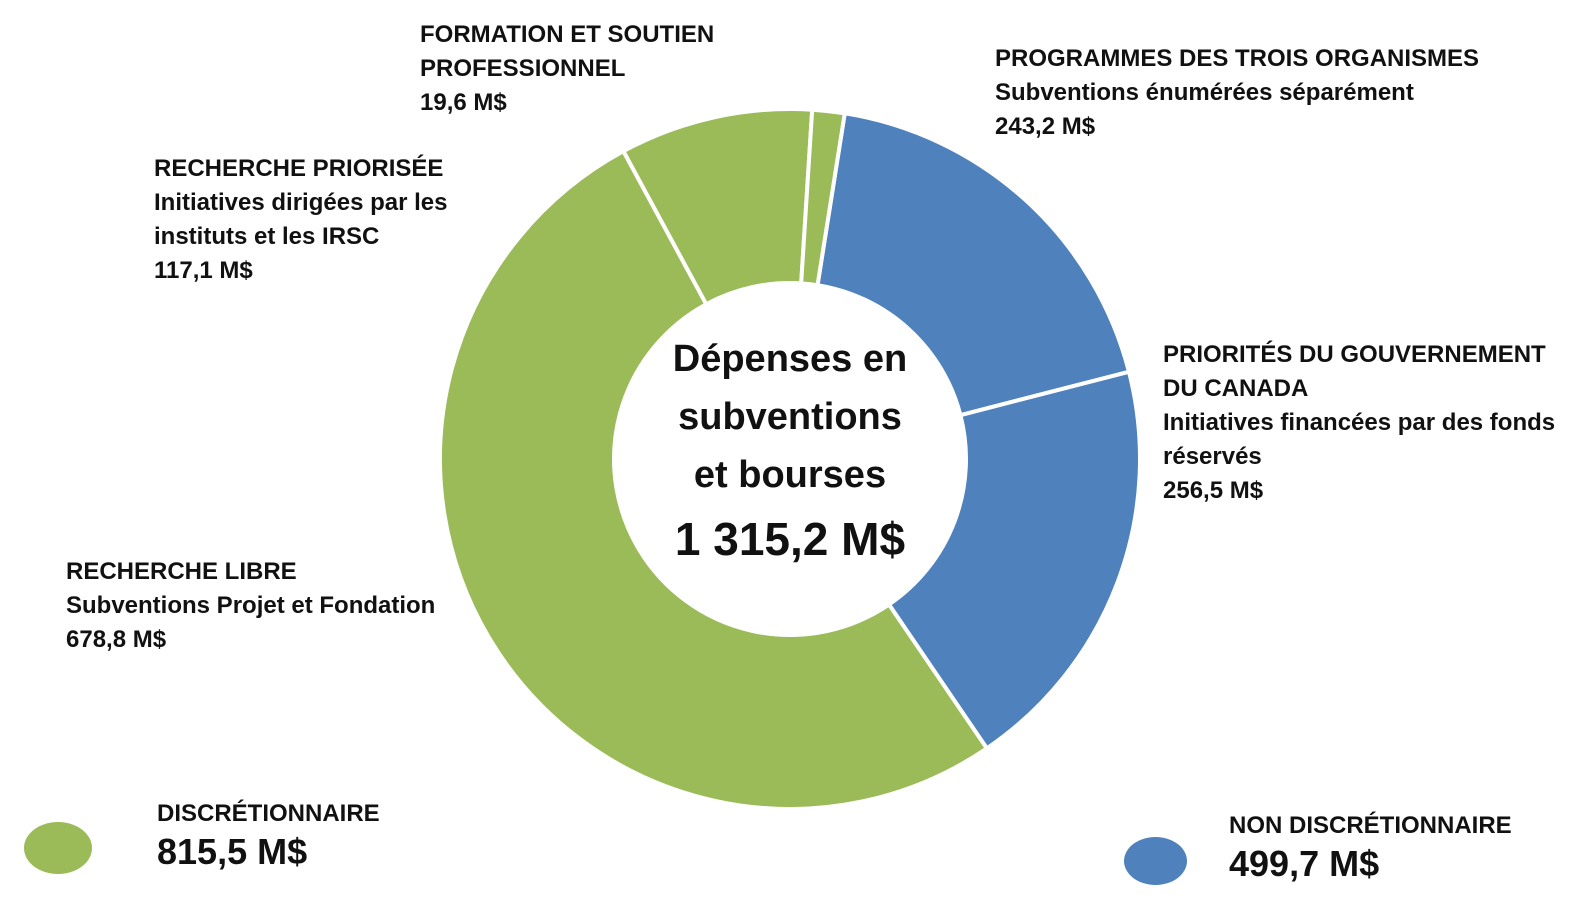  I want to click on legend-value: 499,7 M$, so click(1304, 863).